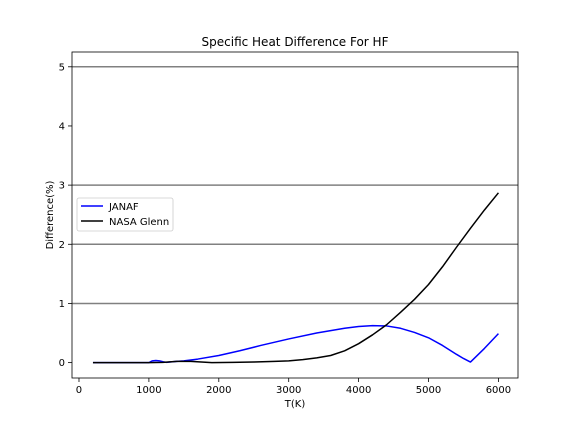  What do you see at coordinates (218, 390) in the screenshot?
I see `x-tick-label: 2000` at bounding box center [218, 390].